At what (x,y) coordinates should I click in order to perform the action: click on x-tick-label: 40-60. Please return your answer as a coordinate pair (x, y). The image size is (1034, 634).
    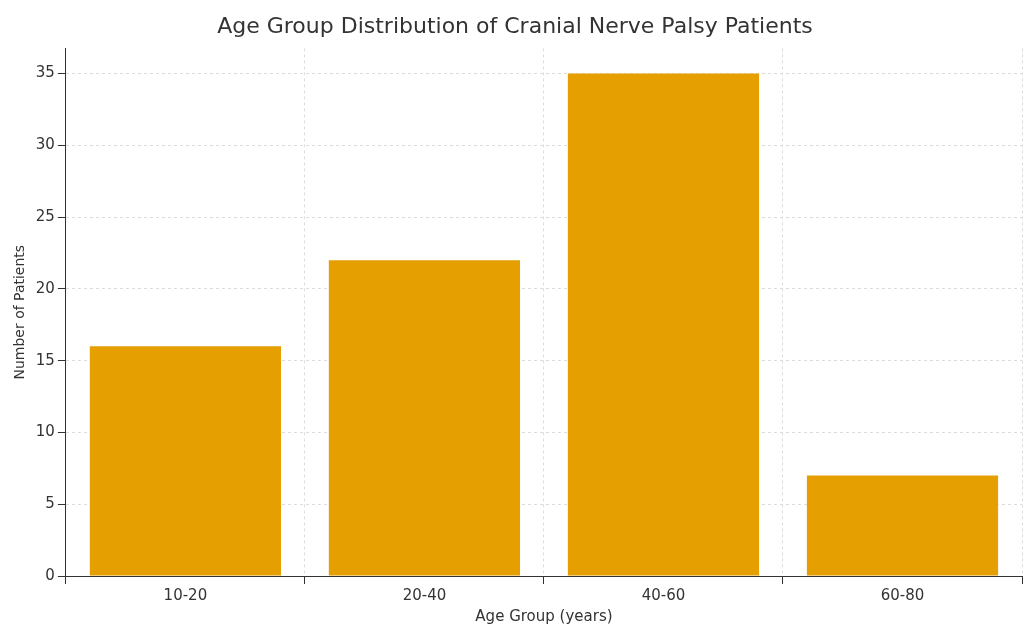
    Looking at the image, I should click on (663, 594).